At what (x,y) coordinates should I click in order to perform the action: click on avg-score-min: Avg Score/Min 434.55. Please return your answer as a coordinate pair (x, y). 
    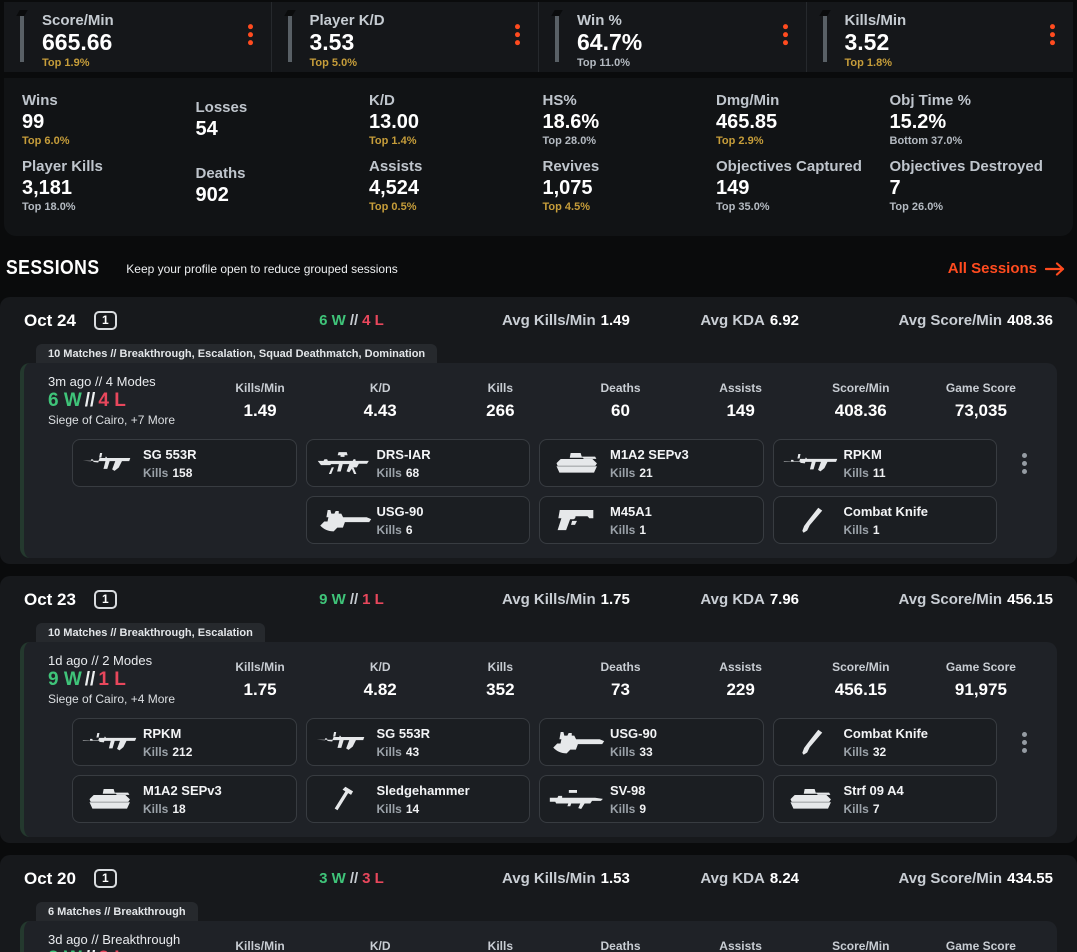
    Looking at the image, I should click on (975, 878).